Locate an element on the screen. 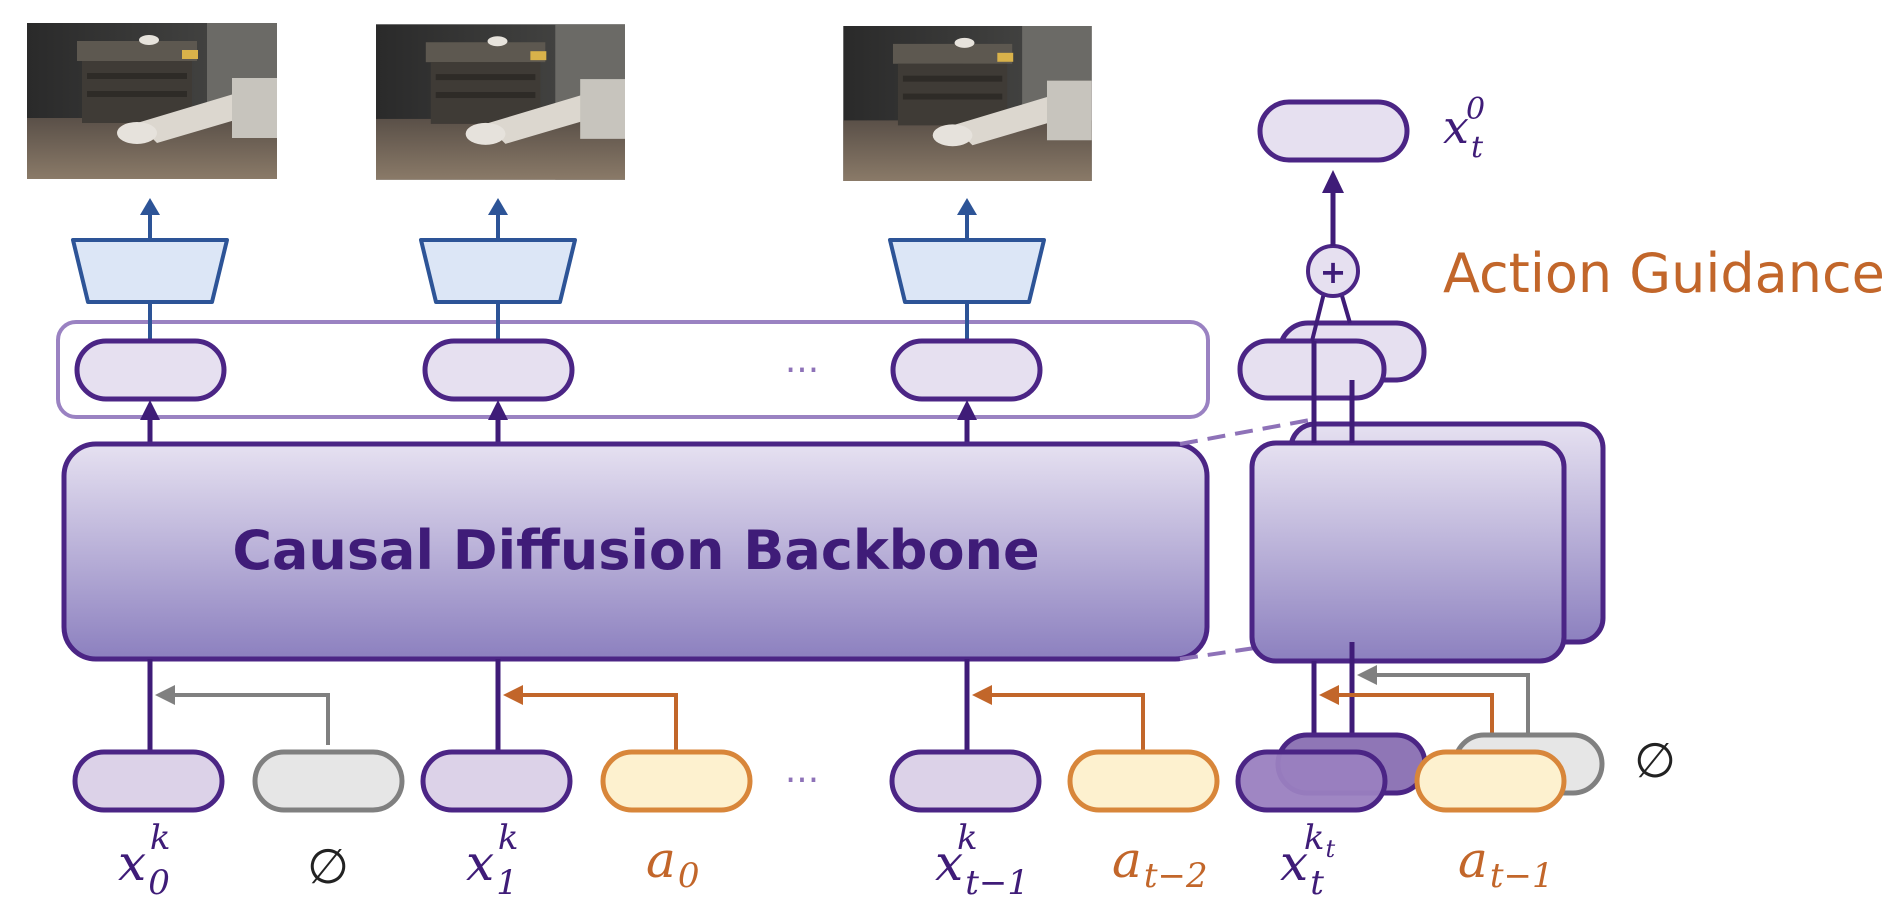 The image size is (1894, 920). guidance-output-tokens is located at coordinates (1332, 365).